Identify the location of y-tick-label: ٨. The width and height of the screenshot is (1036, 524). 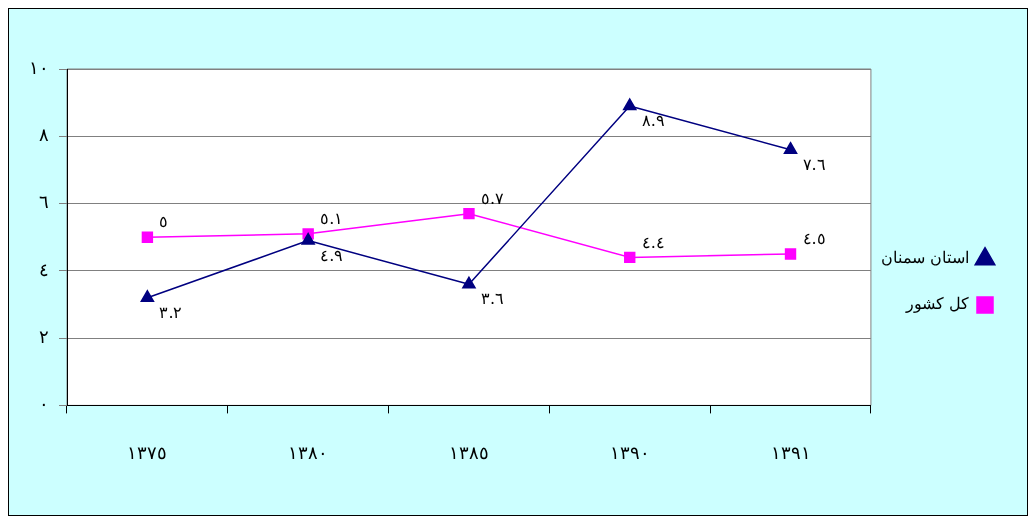
(44, 134).